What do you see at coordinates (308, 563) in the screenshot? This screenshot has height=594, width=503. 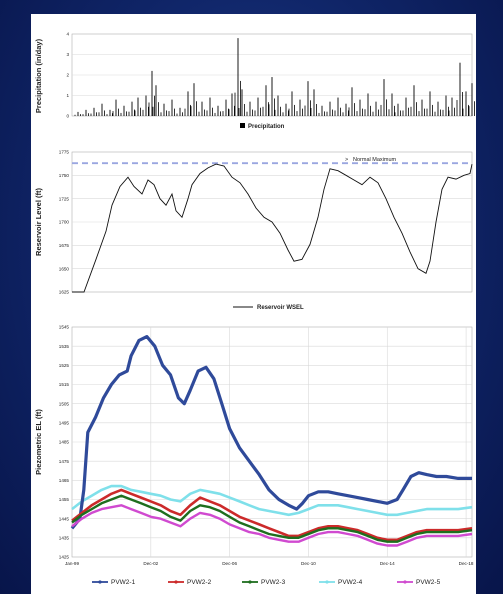 I see `piezometric-x-tick-label: Dec-10` at bounding box center [308, 563].